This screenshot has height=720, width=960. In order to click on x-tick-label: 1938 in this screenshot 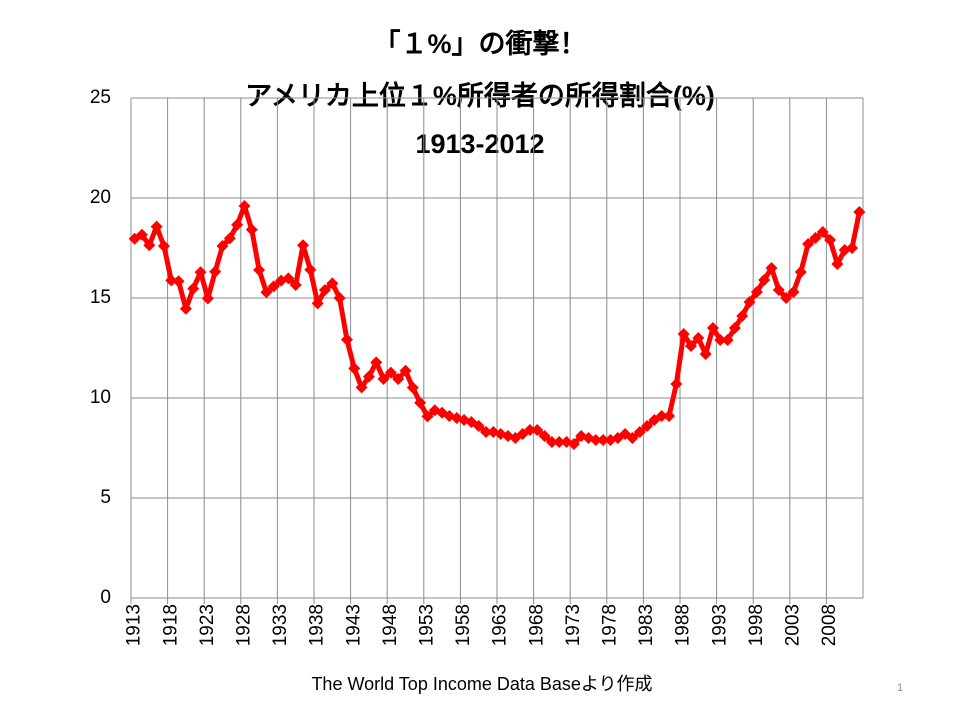, I will do `click(317, 625)`.